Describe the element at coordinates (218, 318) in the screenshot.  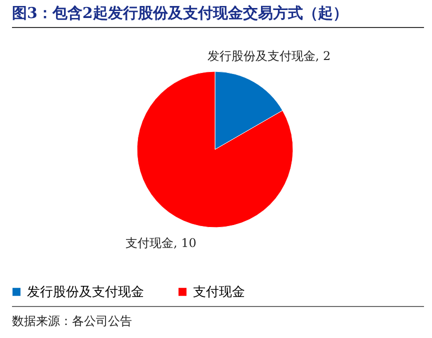
I see `source-note: 数据来源：各公司公告` at that location.